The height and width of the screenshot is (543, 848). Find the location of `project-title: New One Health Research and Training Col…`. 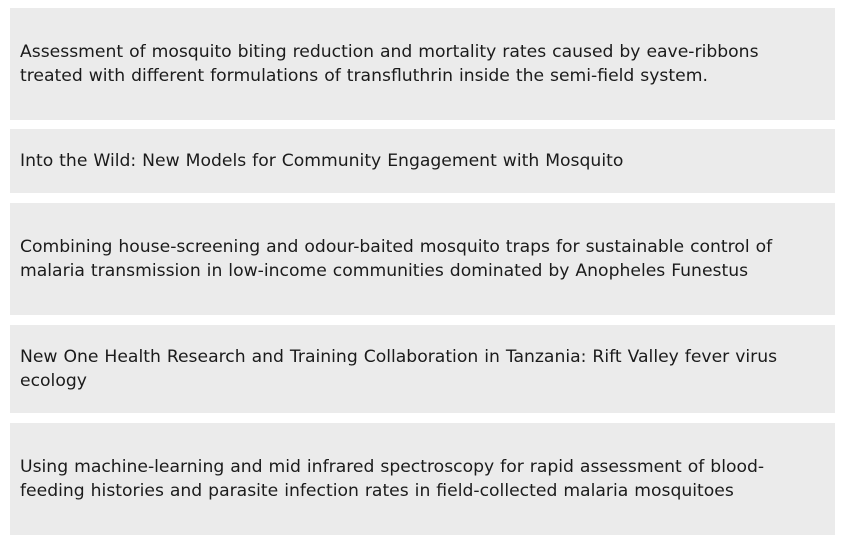

project-title: New One Health Research and Training Col… is located at coordinates (399, 369).